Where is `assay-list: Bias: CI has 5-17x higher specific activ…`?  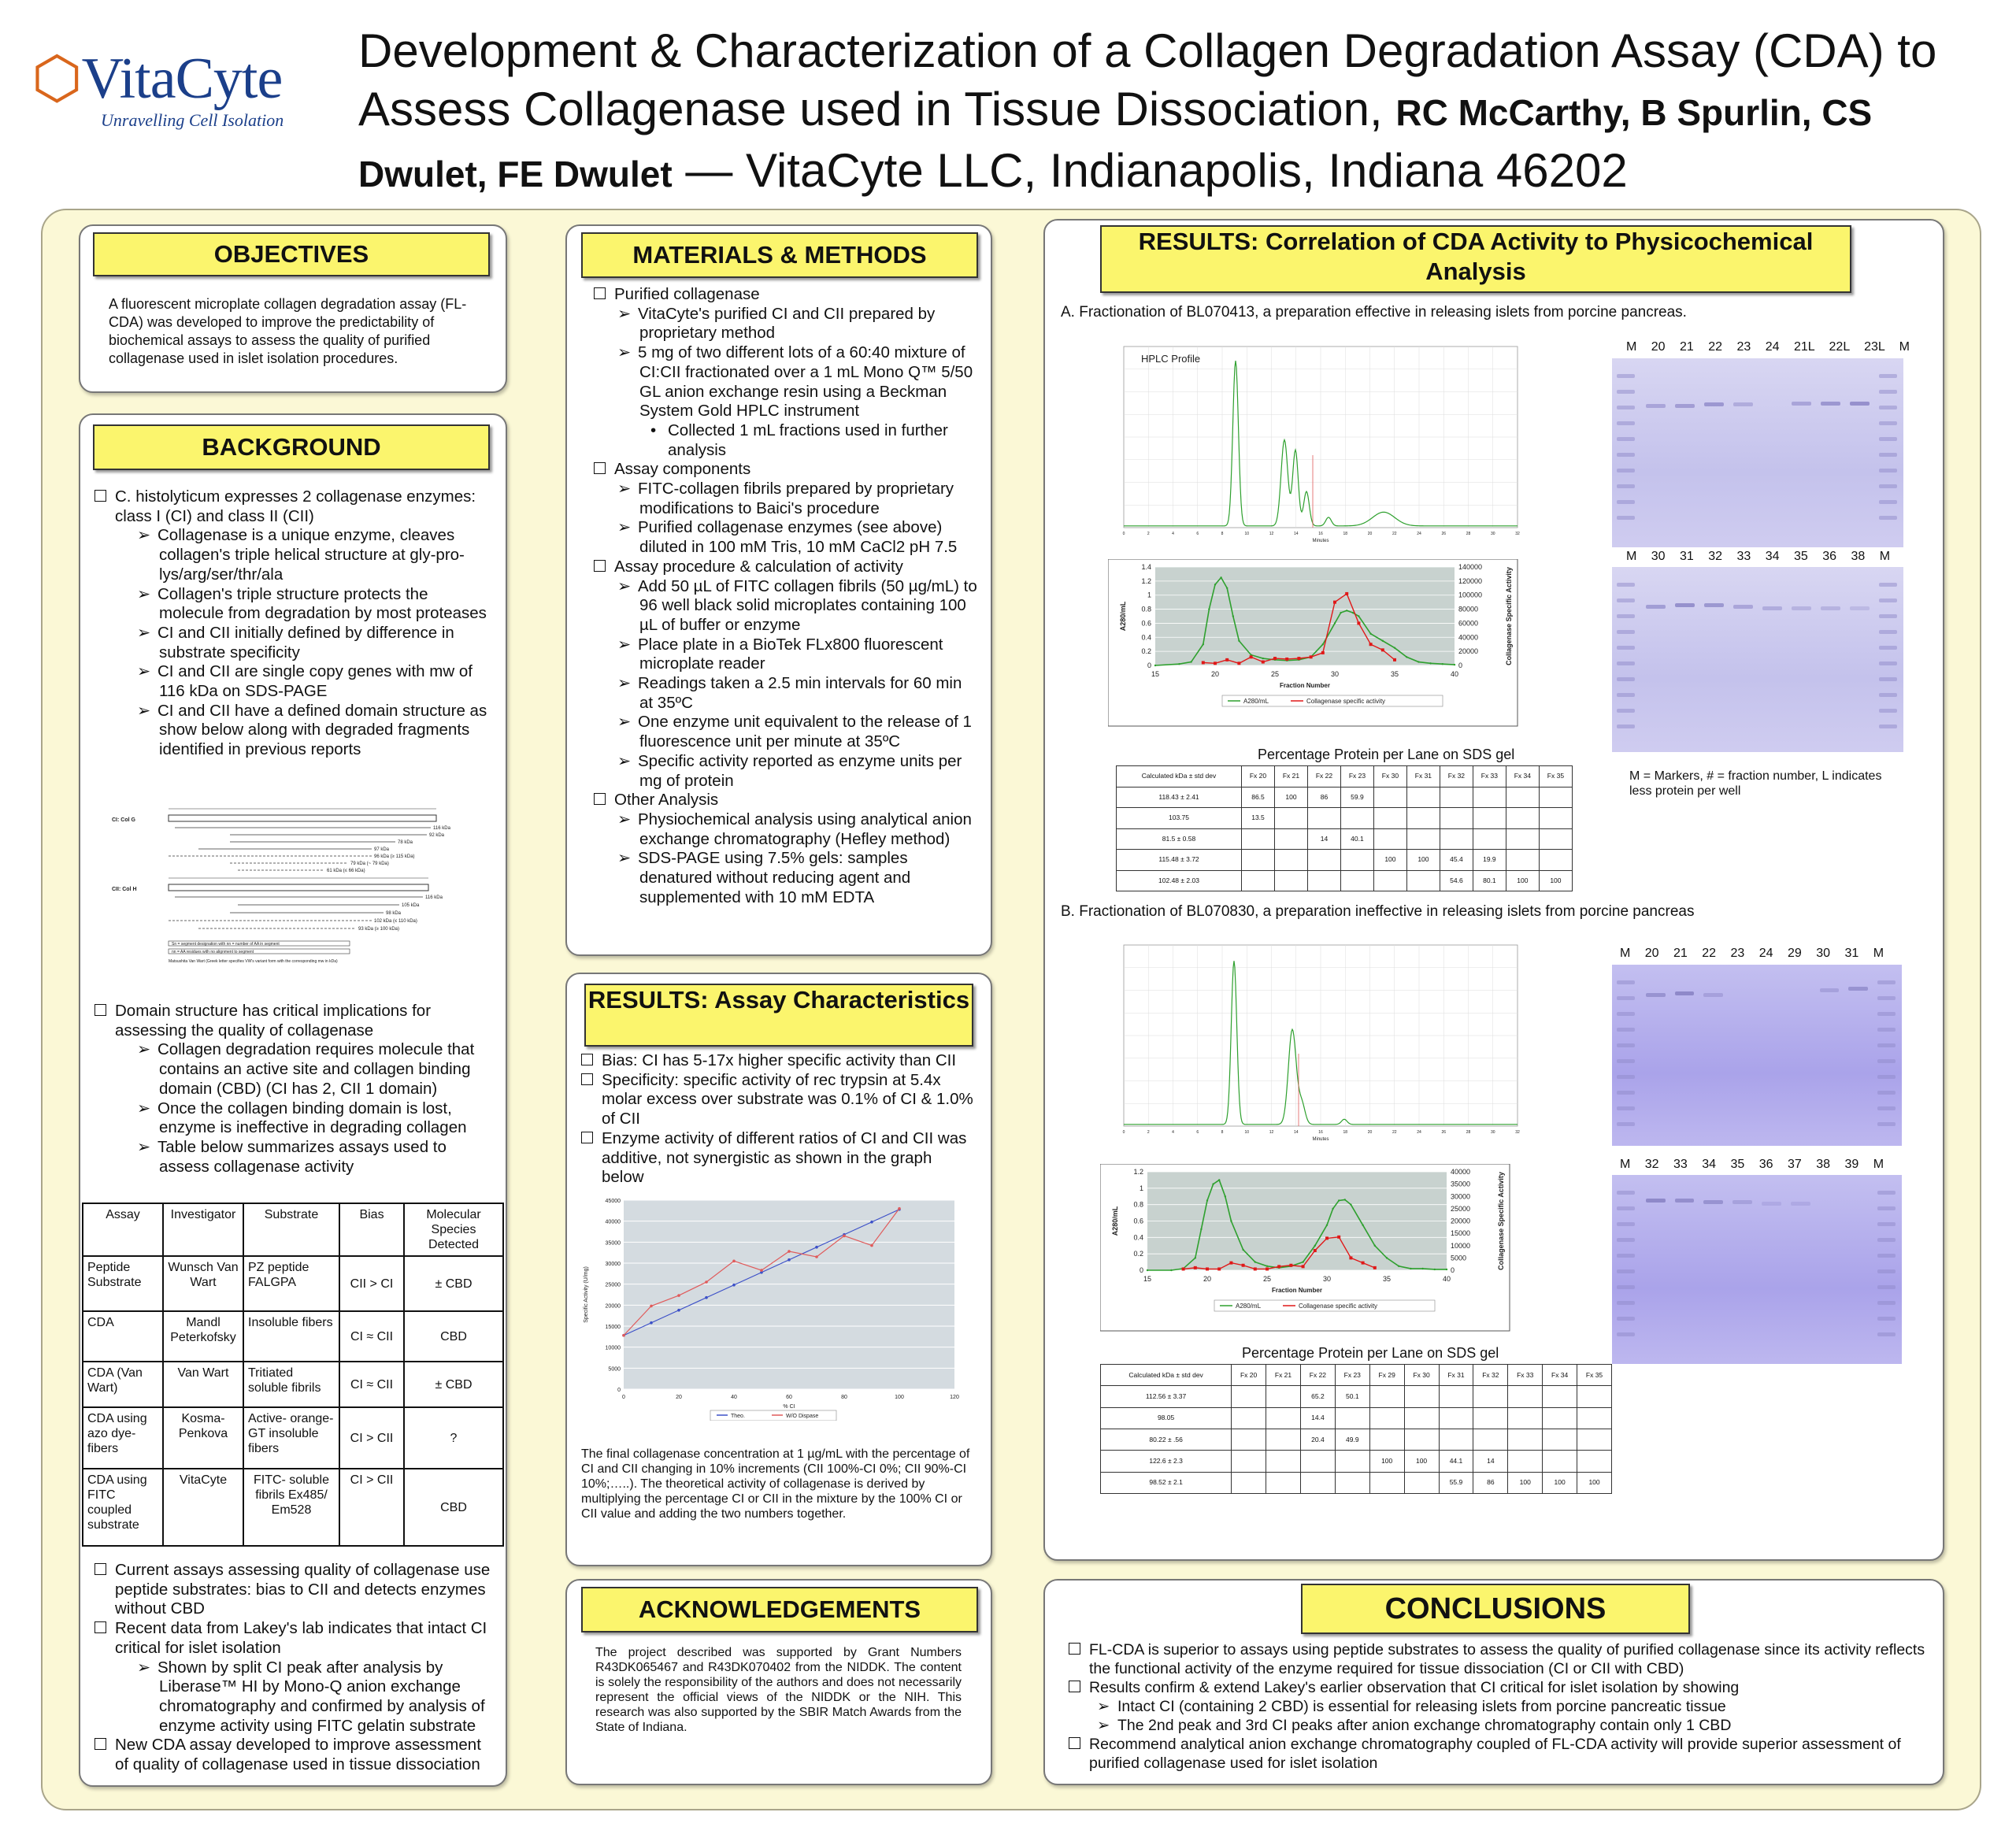
assay-list: Bias: CI has 5-17x higher specific activ… is located at coordinates (778, 1119).